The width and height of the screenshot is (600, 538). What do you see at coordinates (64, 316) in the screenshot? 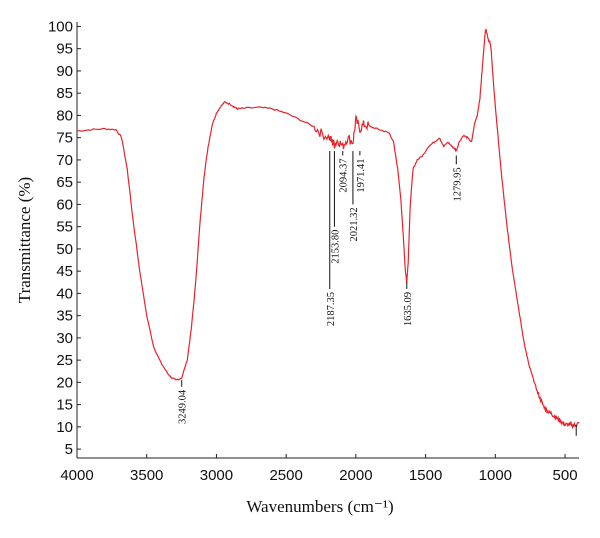
I see `y-tick-label: 35` at bounding box center [64, 316].